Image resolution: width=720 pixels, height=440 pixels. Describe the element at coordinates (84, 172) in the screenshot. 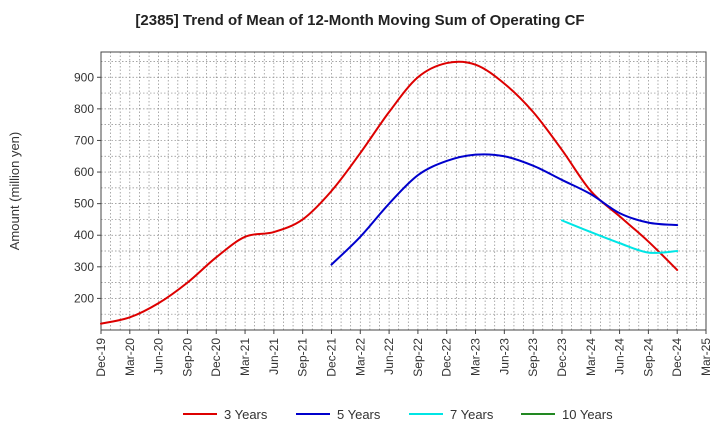

I see `y-tick-label: 600` at that location.